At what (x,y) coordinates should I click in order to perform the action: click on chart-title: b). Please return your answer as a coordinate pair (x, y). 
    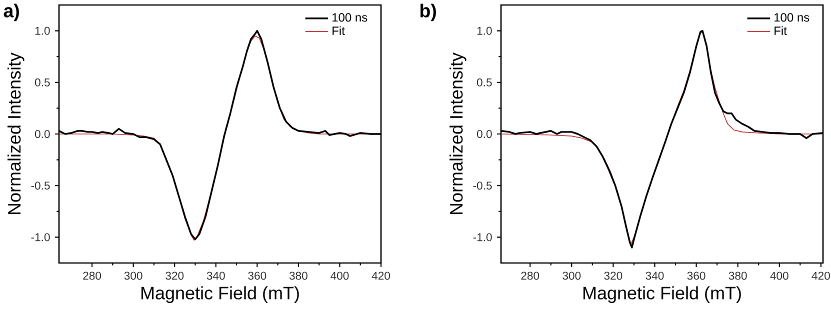
    Looking at the image, I should click on (428, 13).